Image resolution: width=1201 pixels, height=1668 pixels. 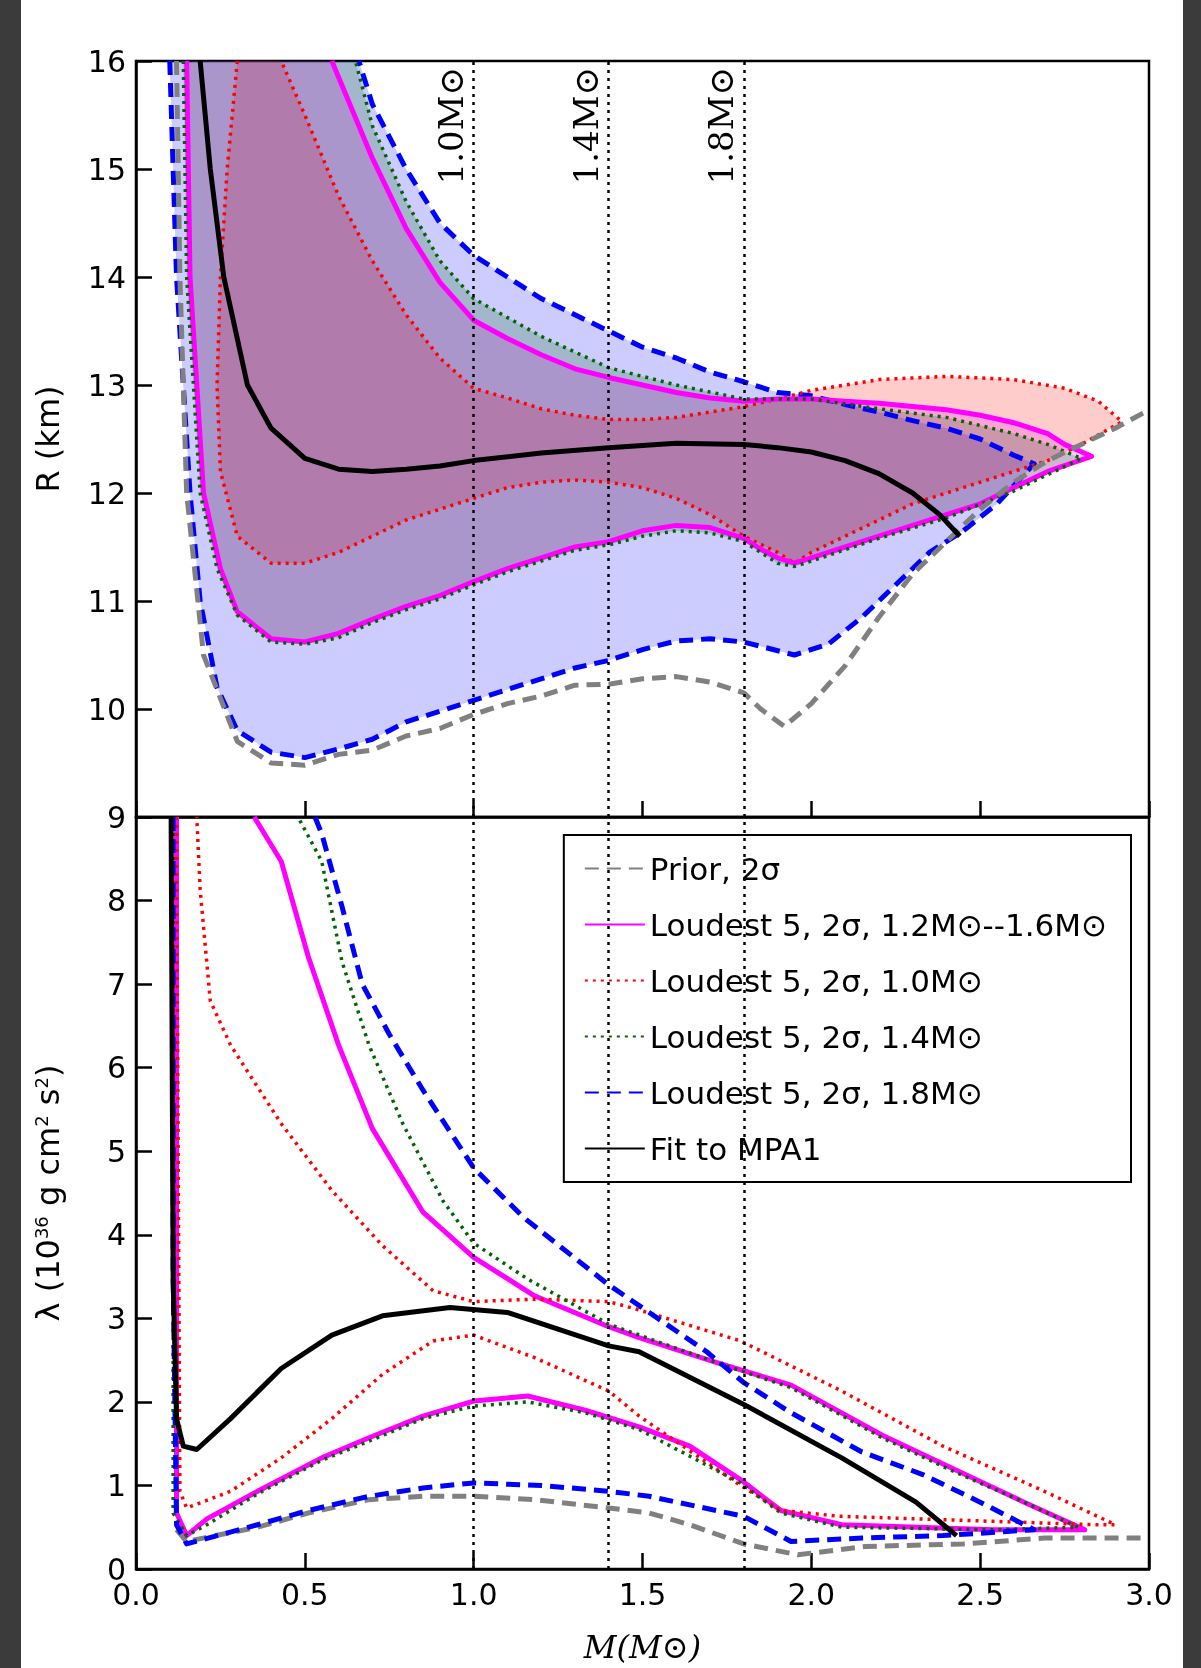 What do you see at coordinates (106, 709) in the screenshot?
I see `y-tick-label: 10` at bounding box center [106, 709].